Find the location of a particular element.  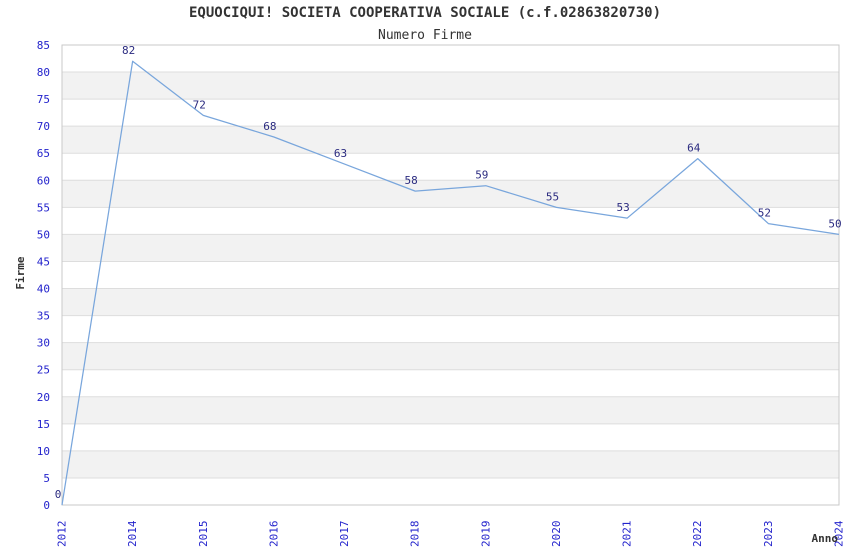

data-point-label: 50 is located at coordinates (834, 223).